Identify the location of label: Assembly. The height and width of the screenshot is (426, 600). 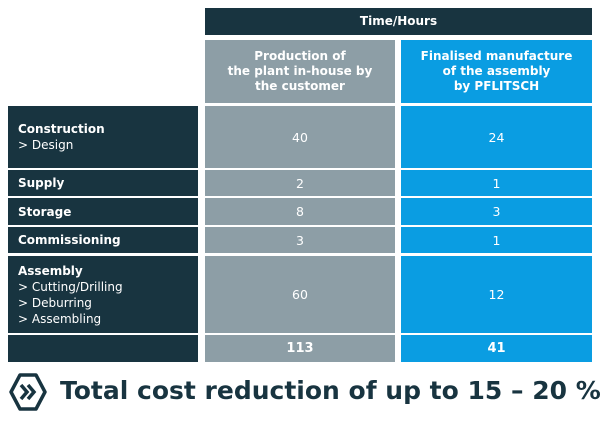
(50, 270).